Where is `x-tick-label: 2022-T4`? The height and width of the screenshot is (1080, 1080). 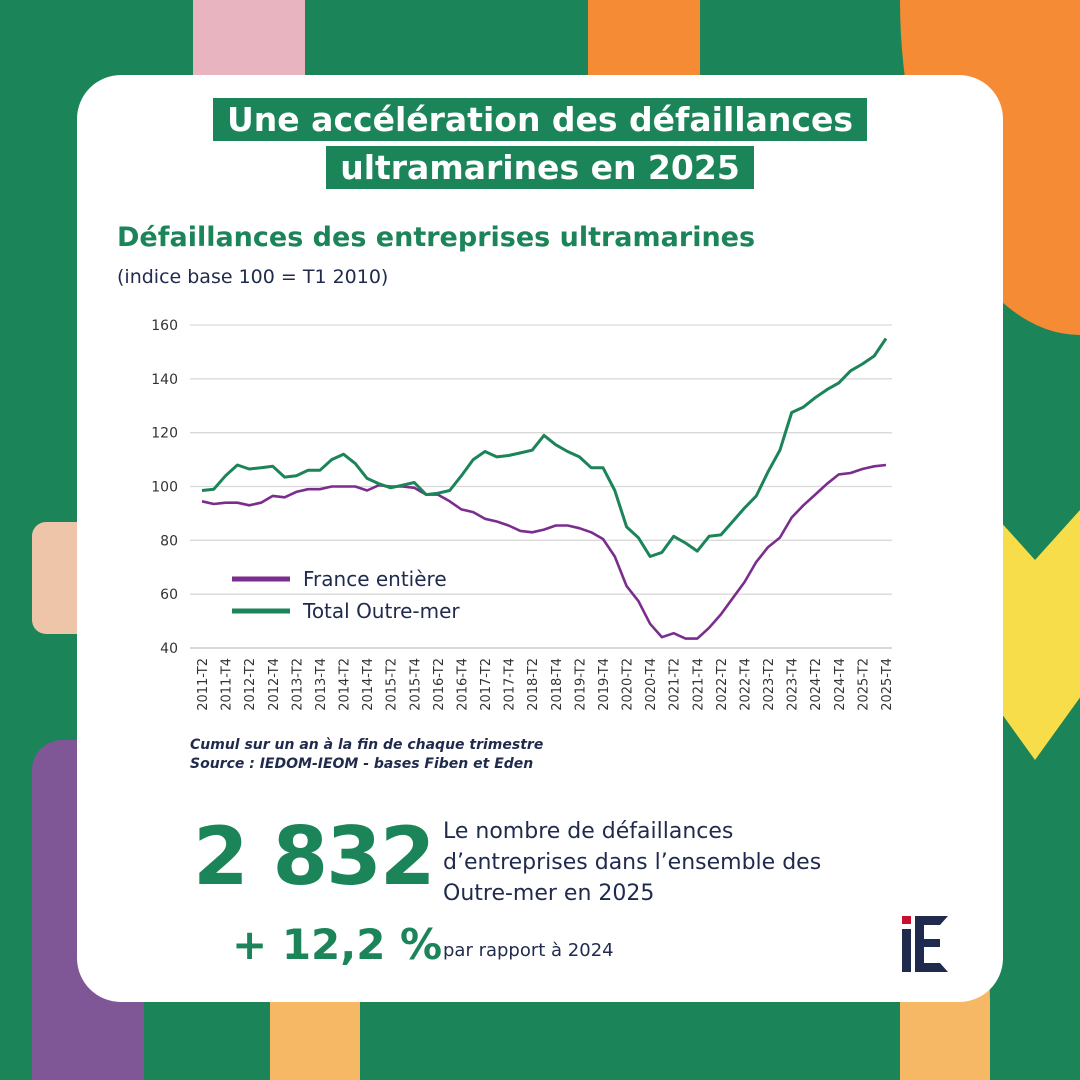
x-tick-label: 2022-T4 is located at coordinates (745, 684).